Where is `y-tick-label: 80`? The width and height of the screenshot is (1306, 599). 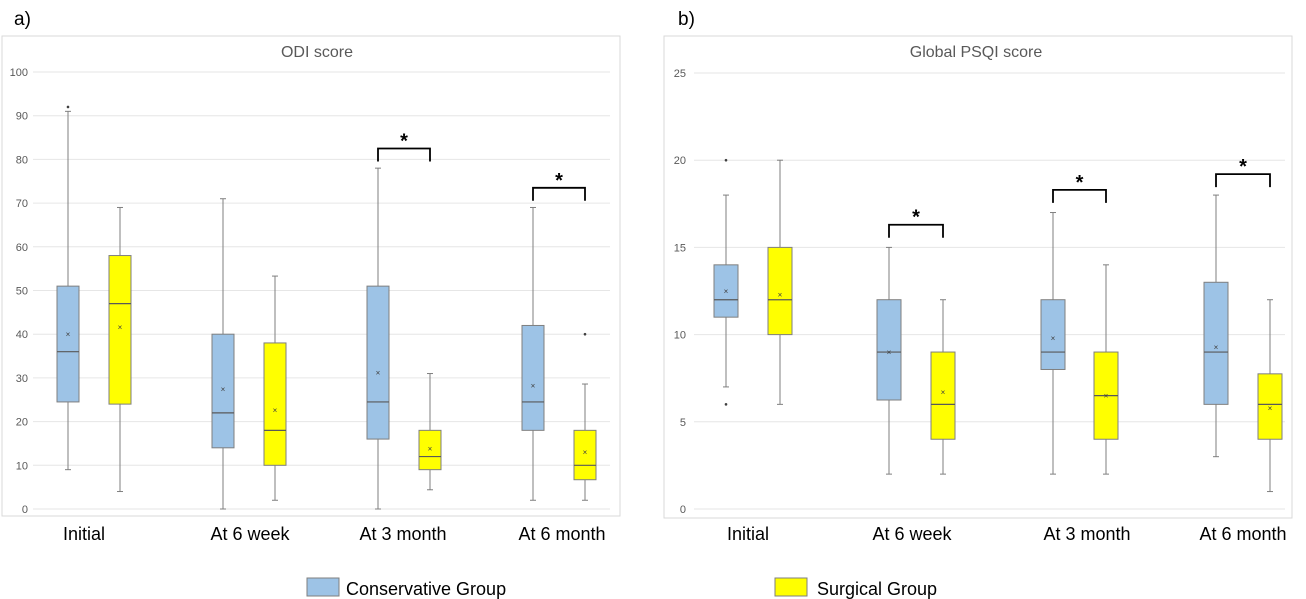 y-tick-label: 80 is located at coordinates (22, 160).